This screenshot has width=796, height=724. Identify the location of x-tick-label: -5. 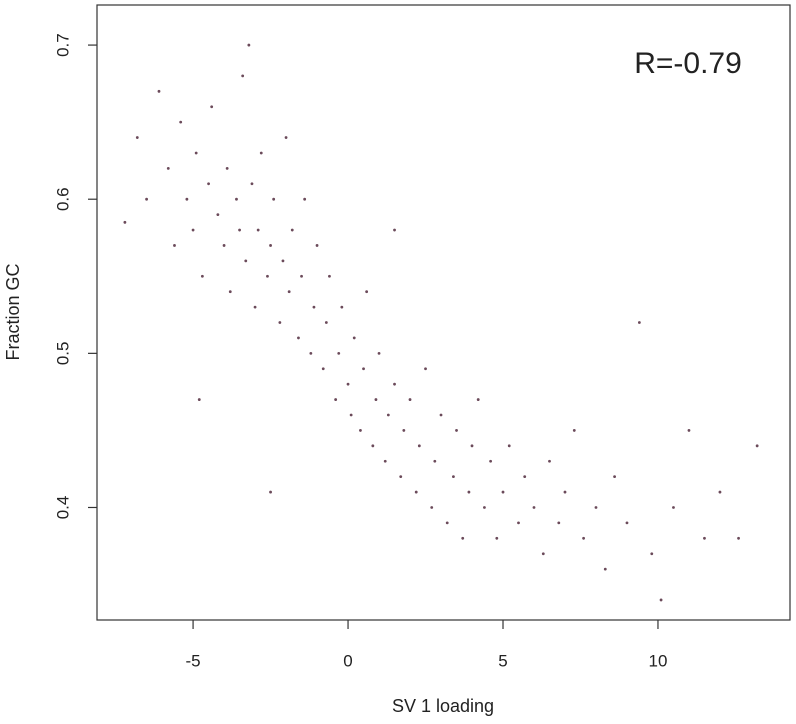
(193, 660).